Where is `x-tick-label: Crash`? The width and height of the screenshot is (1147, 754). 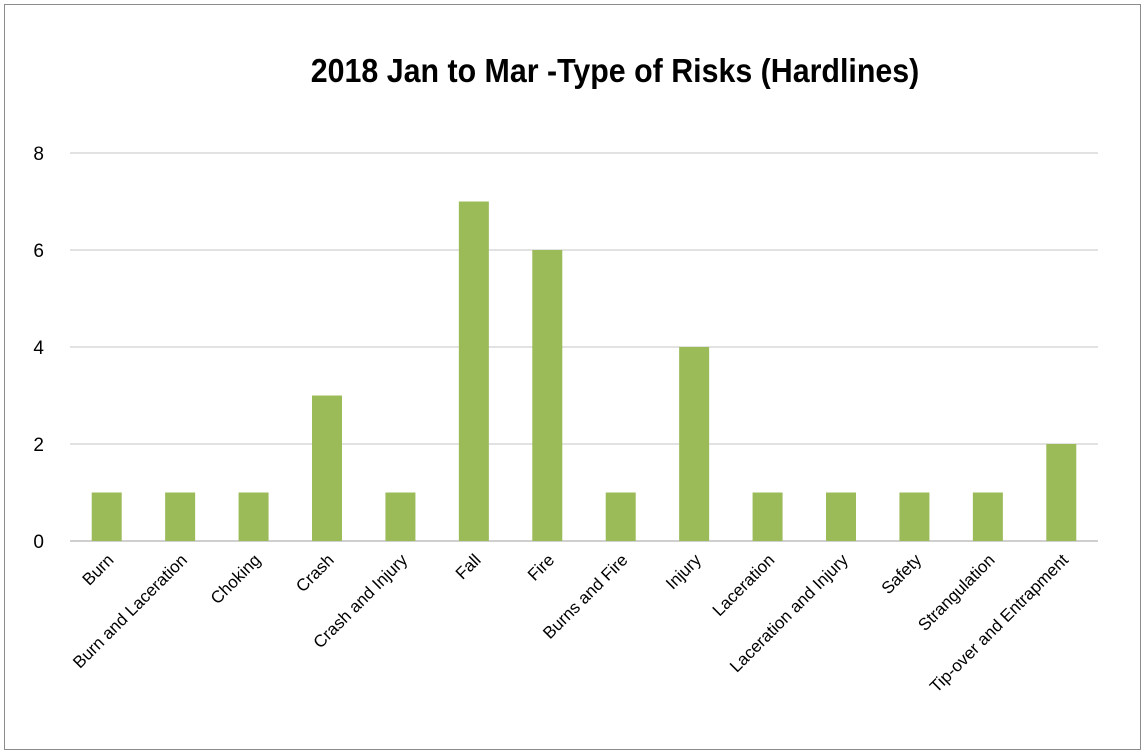
x-tick-label: Crash is located at coordinates (315, 573).